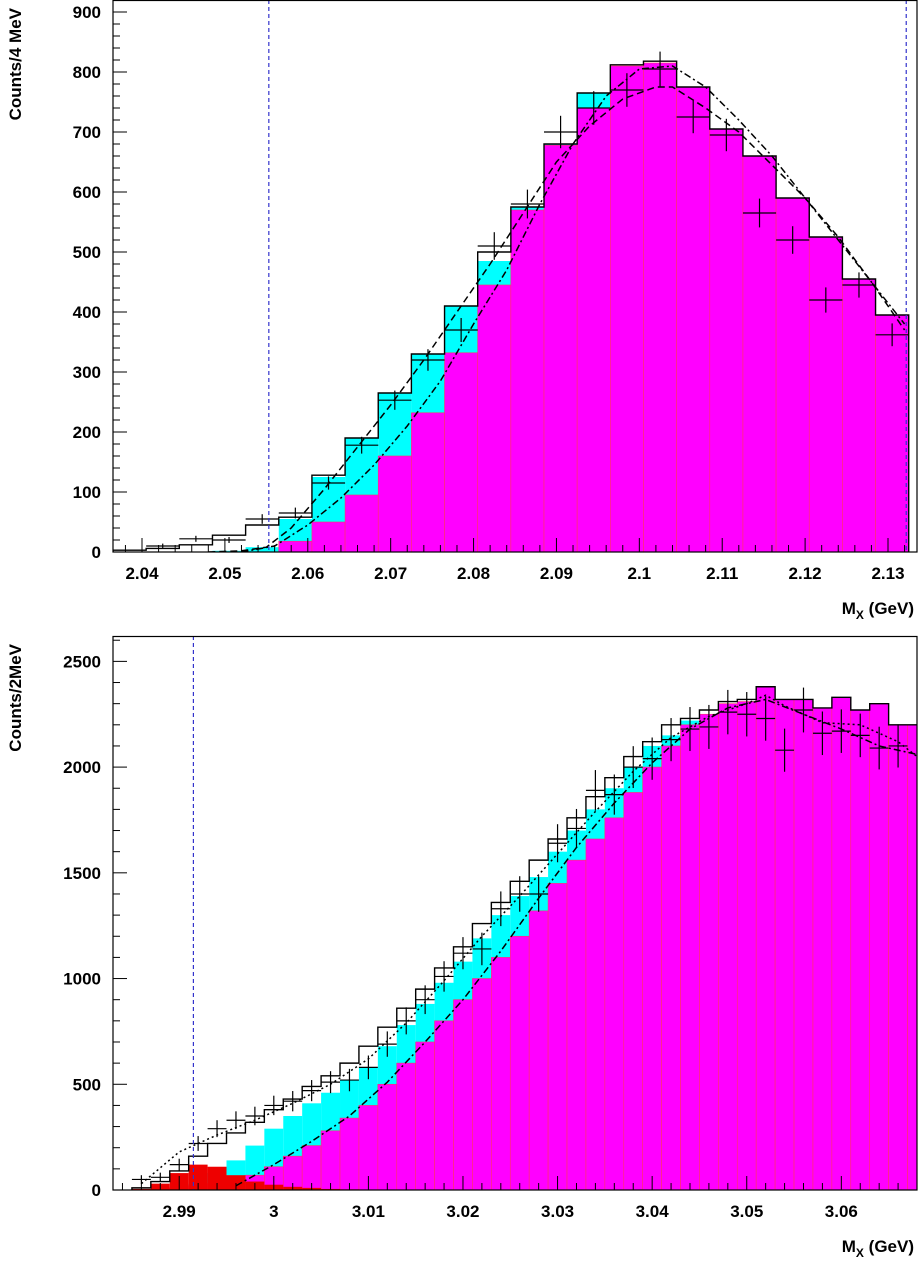  What do you see at coordinates (368, 1211) in the screenshot?
I see `x-tick-label: 3.01` at bounding box center [368, 1211].